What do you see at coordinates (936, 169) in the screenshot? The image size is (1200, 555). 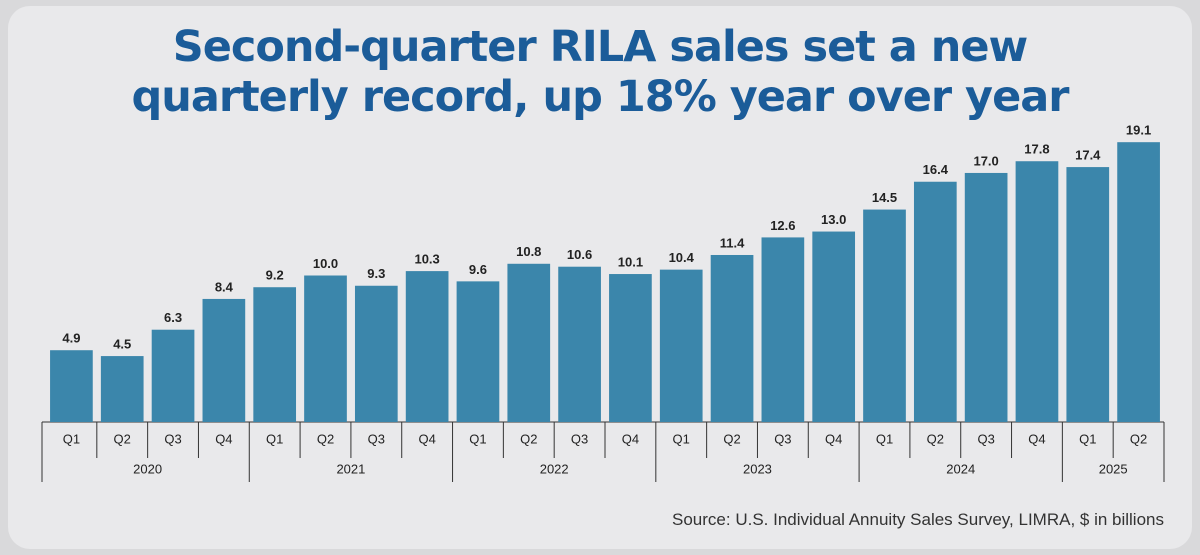 I see `value-label: 16.4` at bounding box center [936, 169].